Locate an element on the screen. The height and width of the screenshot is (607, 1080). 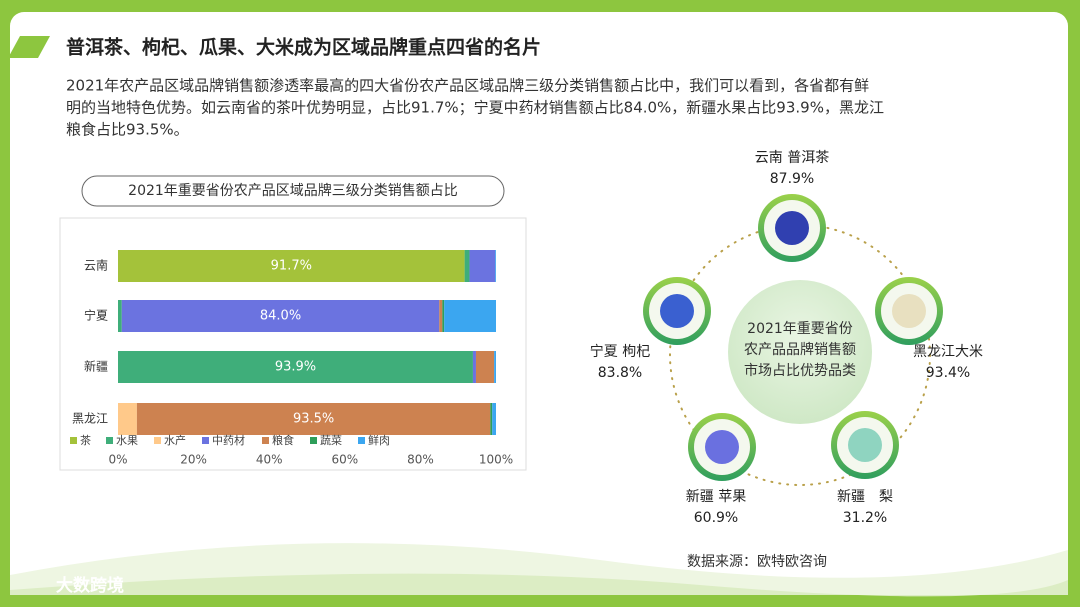
node-value: 93.4% is located at coordinates (948, 373).